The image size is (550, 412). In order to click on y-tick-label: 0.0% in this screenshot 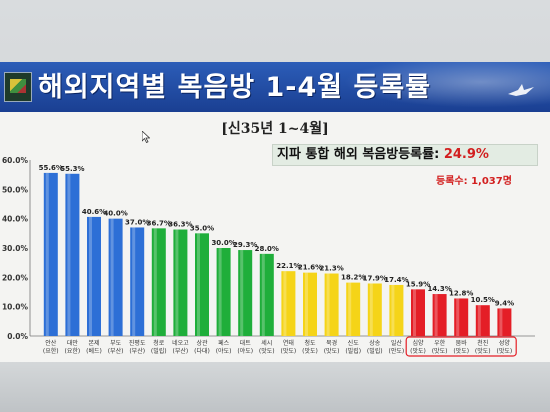, I will do `click(17, 336)`.